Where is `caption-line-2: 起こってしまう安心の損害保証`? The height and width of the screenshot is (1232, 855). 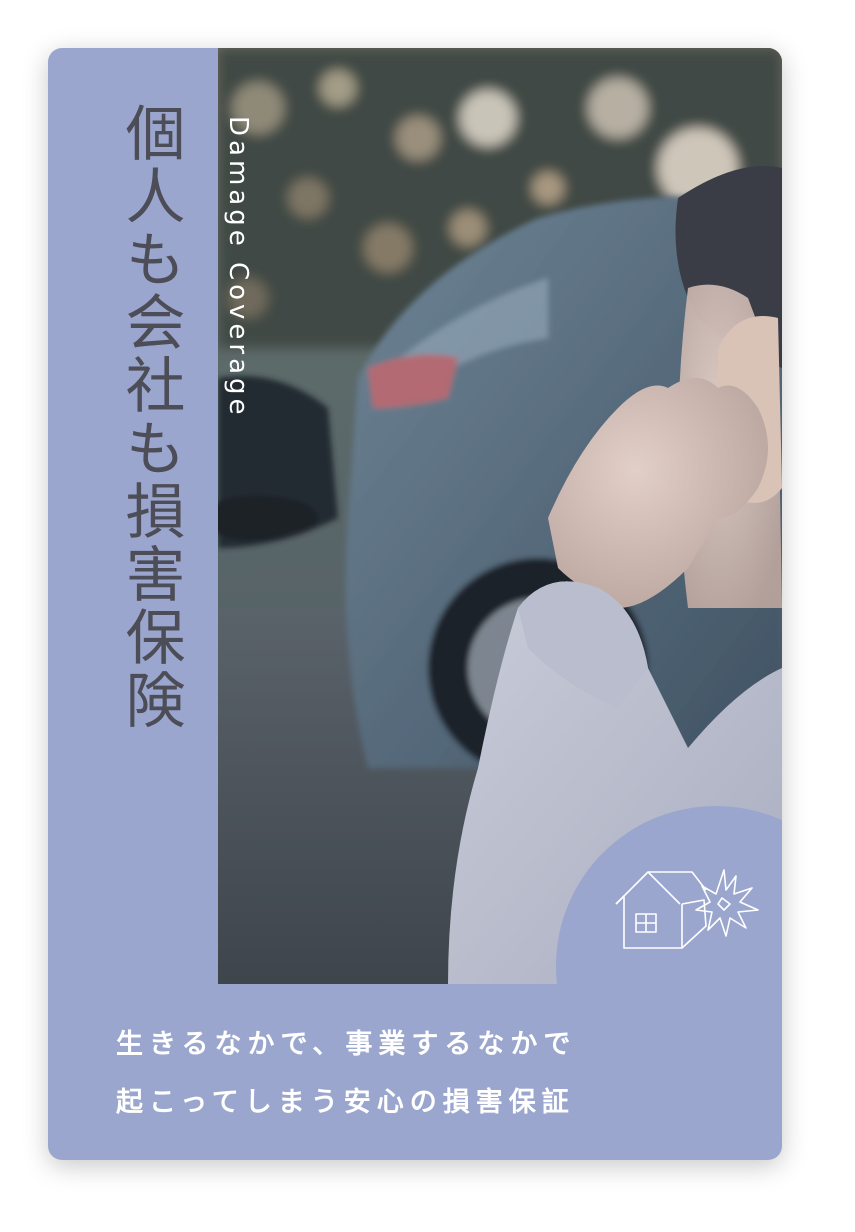
caption-line-2: 起こってしまう安心の損害保証 is located at coordinates (345, 1102).